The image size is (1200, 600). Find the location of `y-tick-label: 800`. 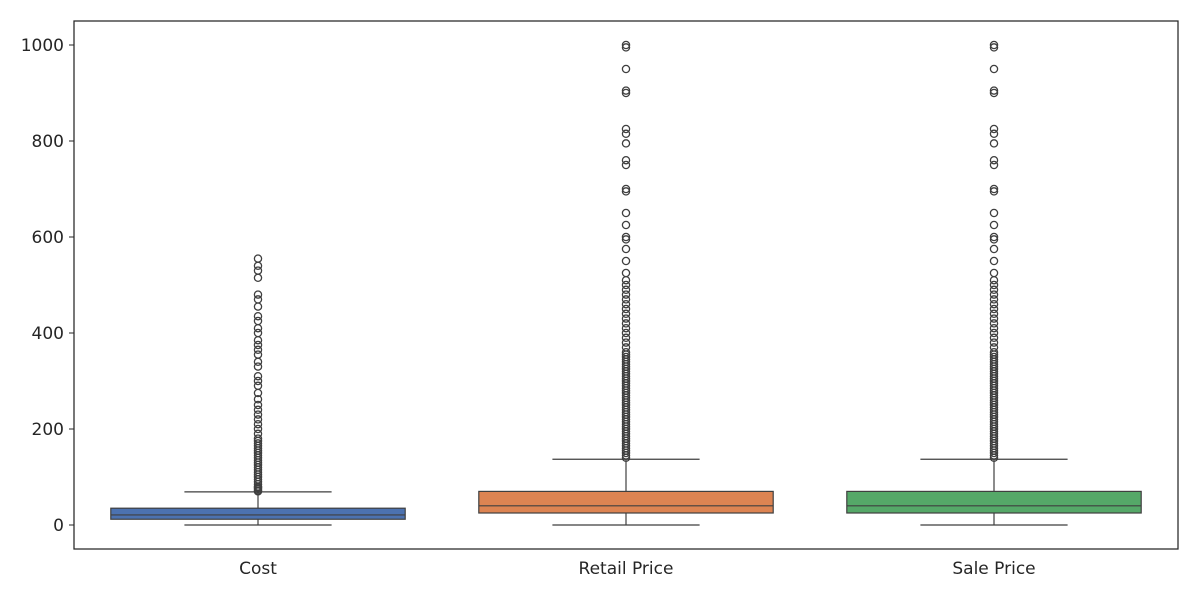

y-tick-label: 800 is located at coordinates (48, 142).